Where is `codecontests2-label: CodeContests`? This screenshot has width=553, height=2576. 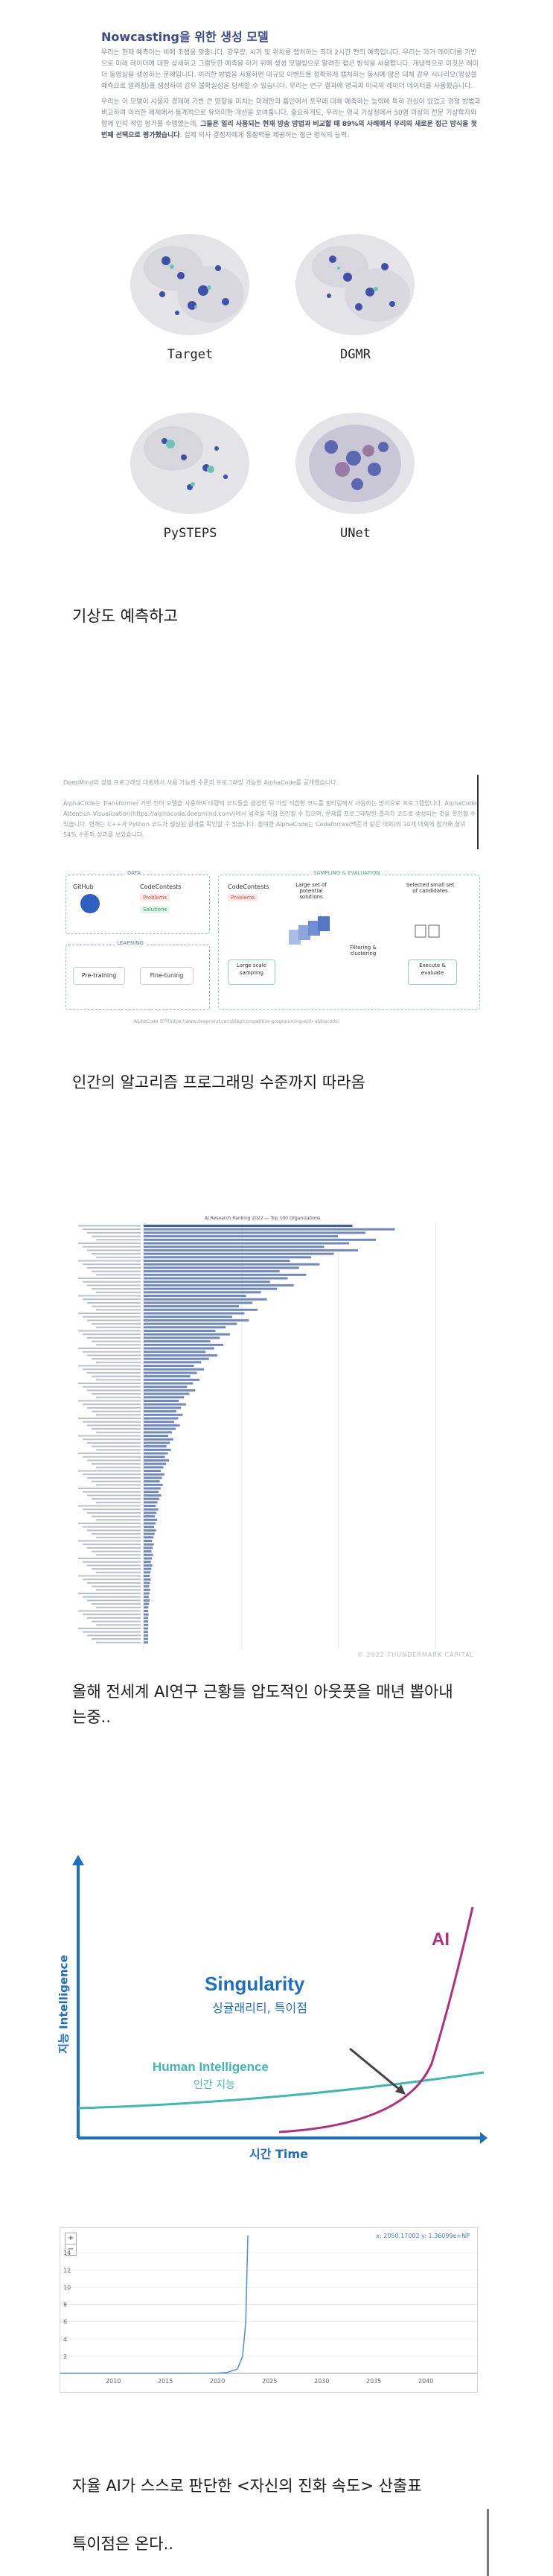 codecontests2-label: CodeContests is located at coordinates (249, 887).